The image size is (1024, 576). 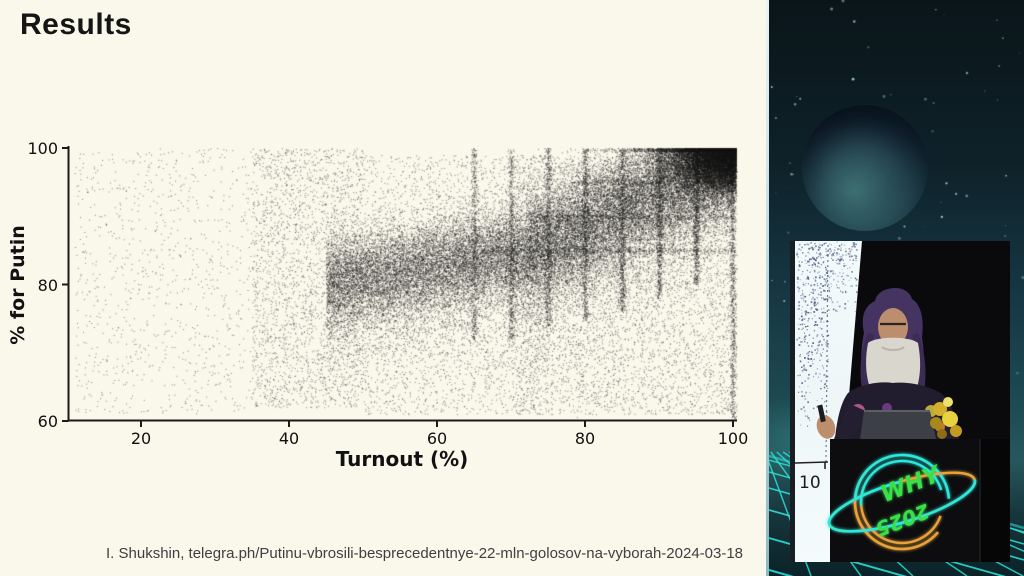 I want to click on x-tick-label: 20, so click(x=141, y=438).